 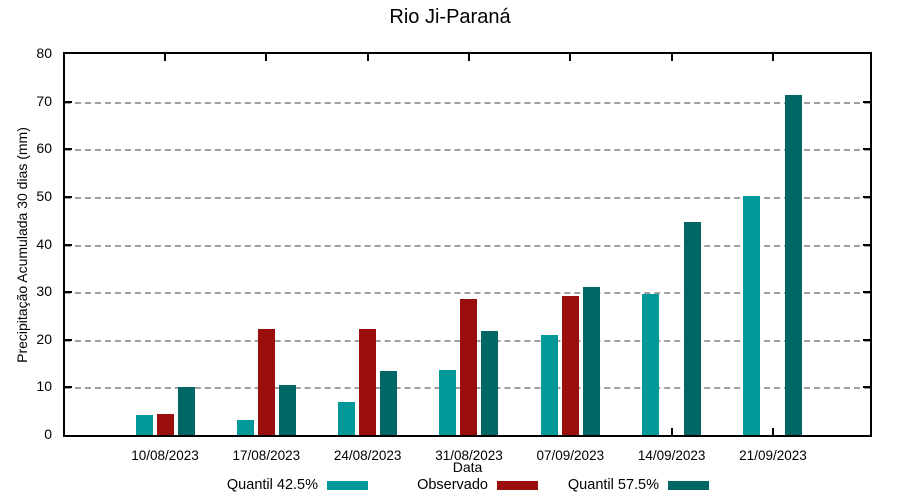 What do you see at coordinates (467, 102) in the screenshot?
I see `gridline-y70` at bounding box center [467, 102].